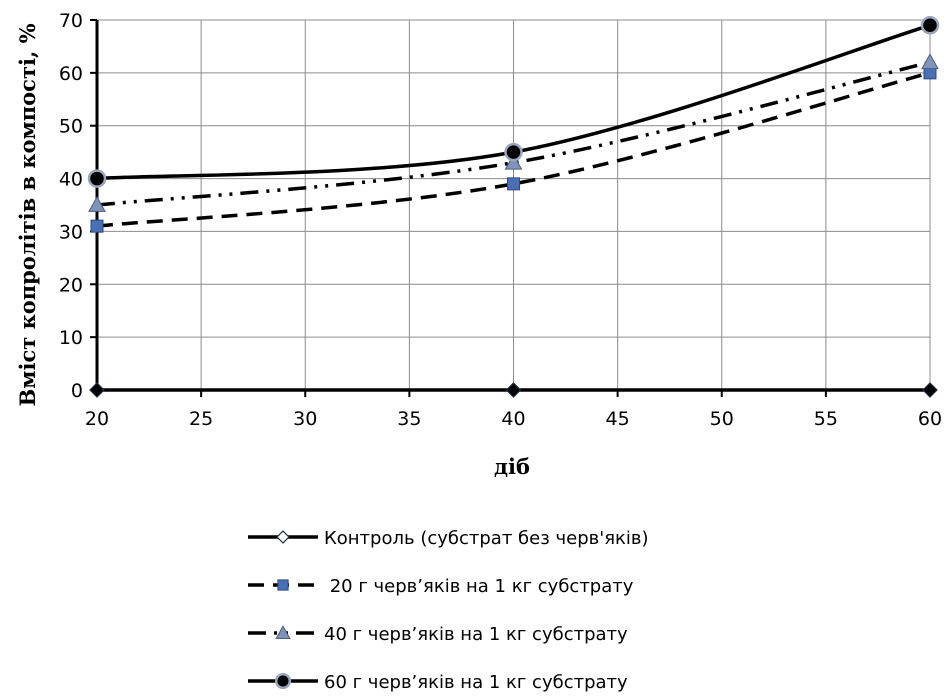 The height and width of the screenshot is (696, 945). Describe the element at coordinates (77, 391) in the screenshot. I see `y-tick-label: 0` at that location.